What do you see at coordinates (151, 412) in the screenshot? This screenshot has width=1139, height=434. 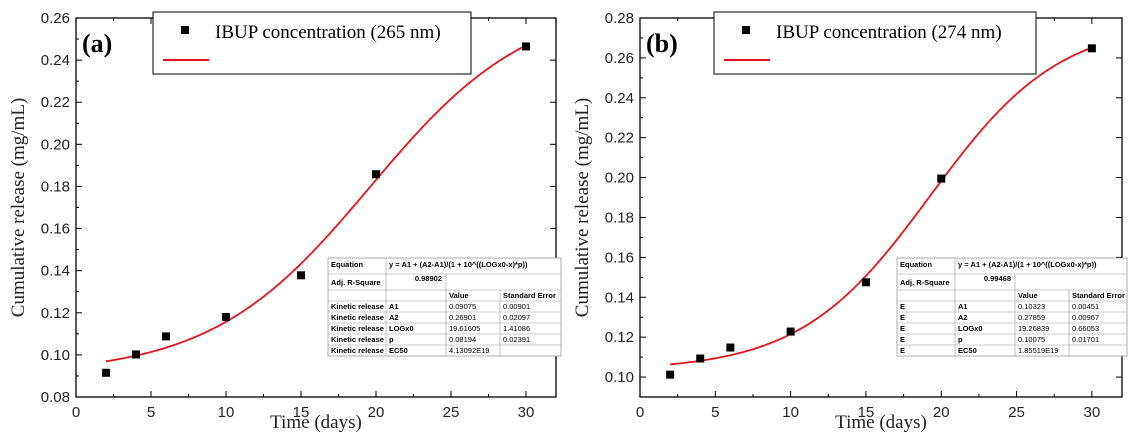 I see `x-tick-label: 5` at bounding box center [151, 412].